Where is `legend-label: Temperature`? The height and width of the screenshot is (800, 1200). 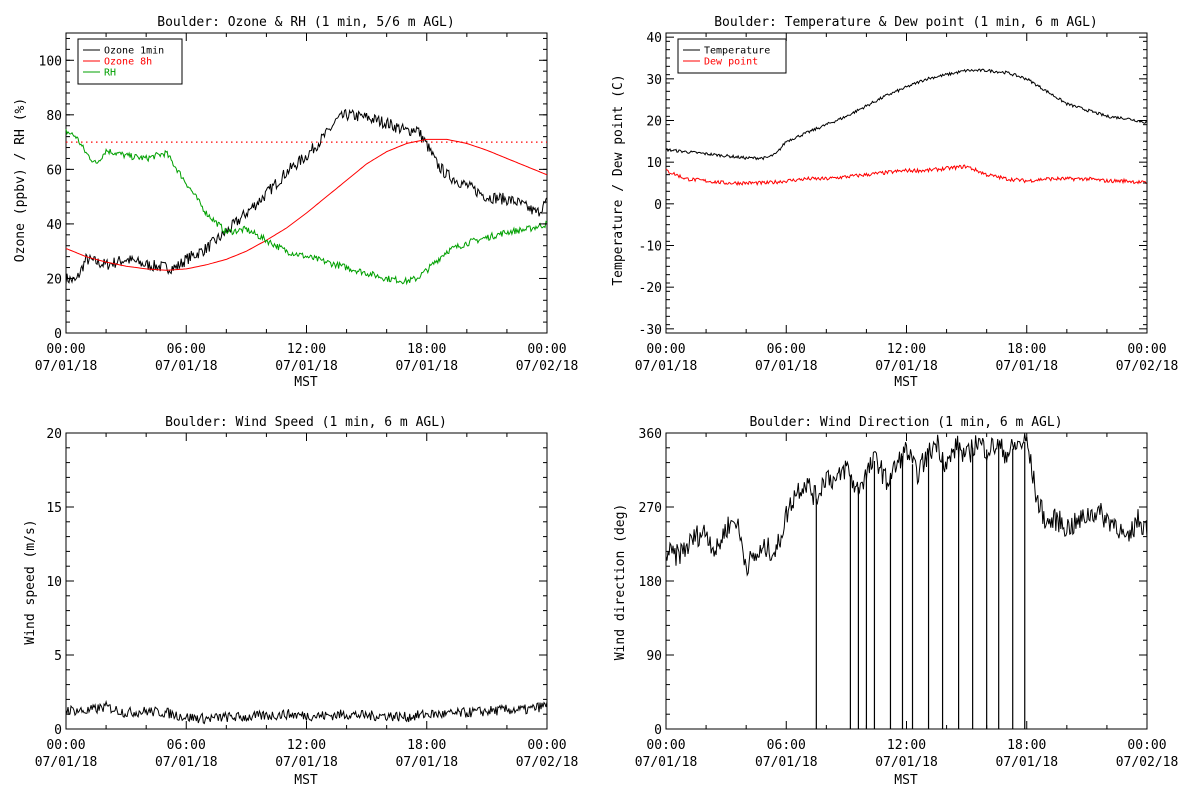 legend-label: Temperature is located at coordinates (737, 51).